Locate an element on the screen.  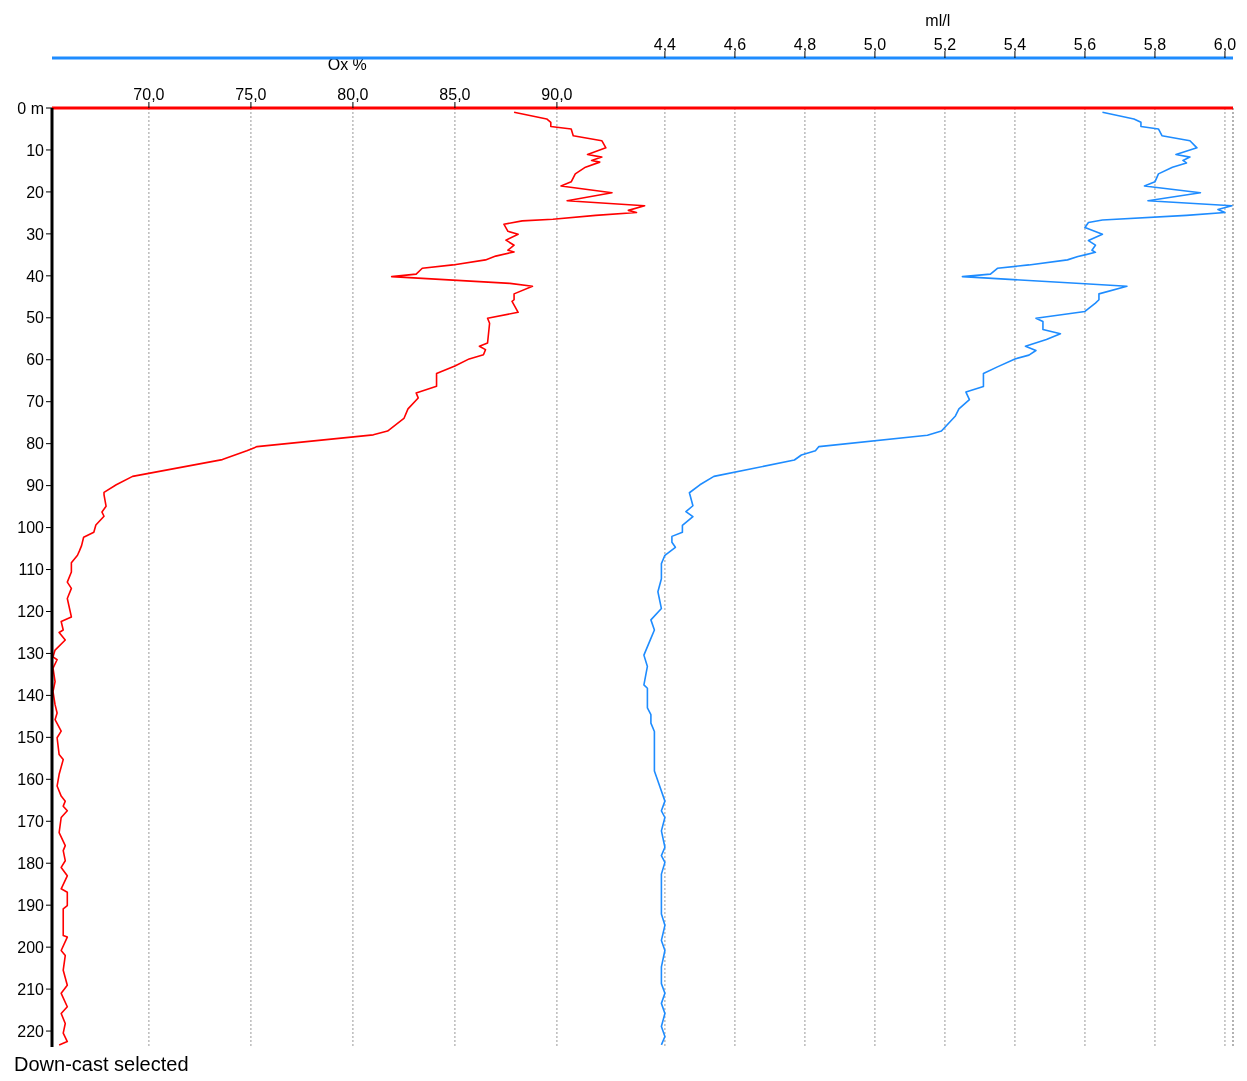
y-tick-label: 90 is located at coordinates (35, 486).